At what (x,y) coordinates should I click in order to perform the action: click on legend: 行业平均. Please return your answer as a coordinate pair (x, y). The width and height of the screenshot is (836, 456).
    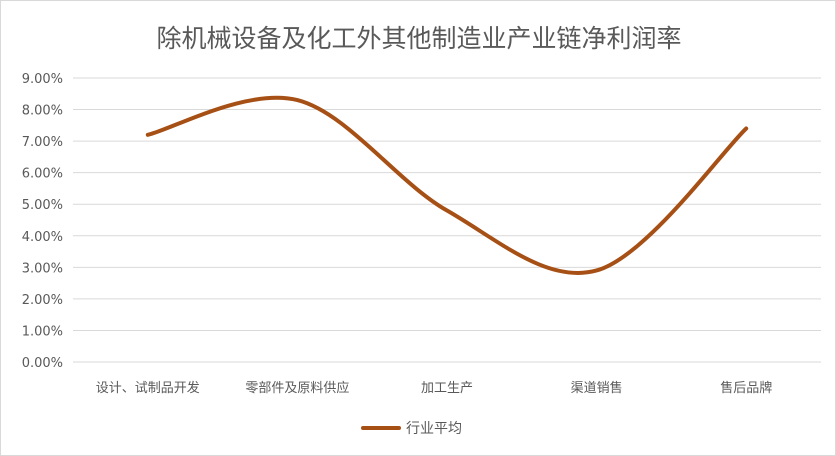
    Looking at the image, I should click on (411, 429).